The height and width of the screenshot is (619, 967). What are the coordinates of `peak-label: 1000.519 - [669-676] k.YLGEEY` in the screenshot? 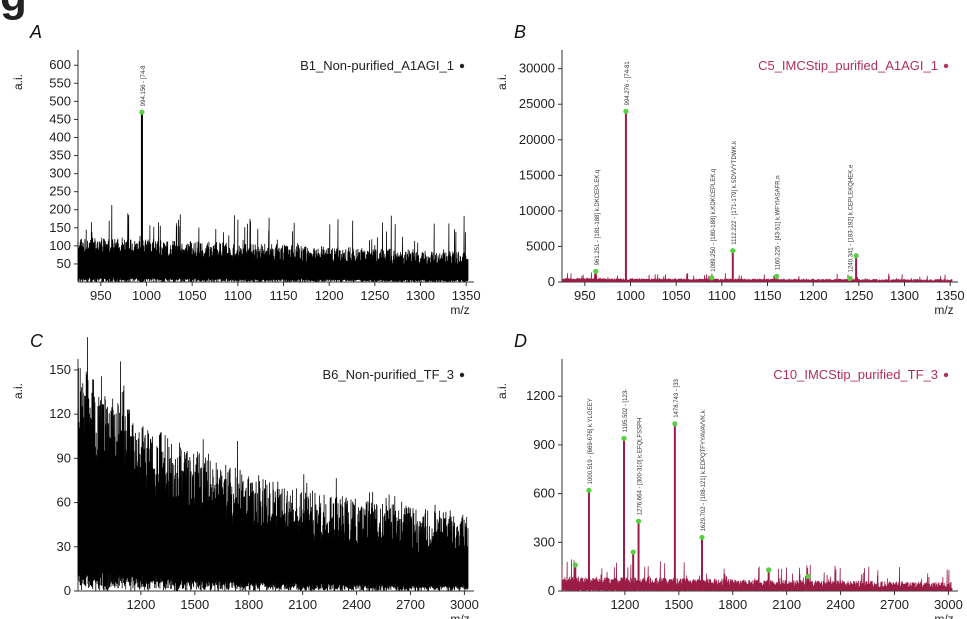 It's located at (591, 441).